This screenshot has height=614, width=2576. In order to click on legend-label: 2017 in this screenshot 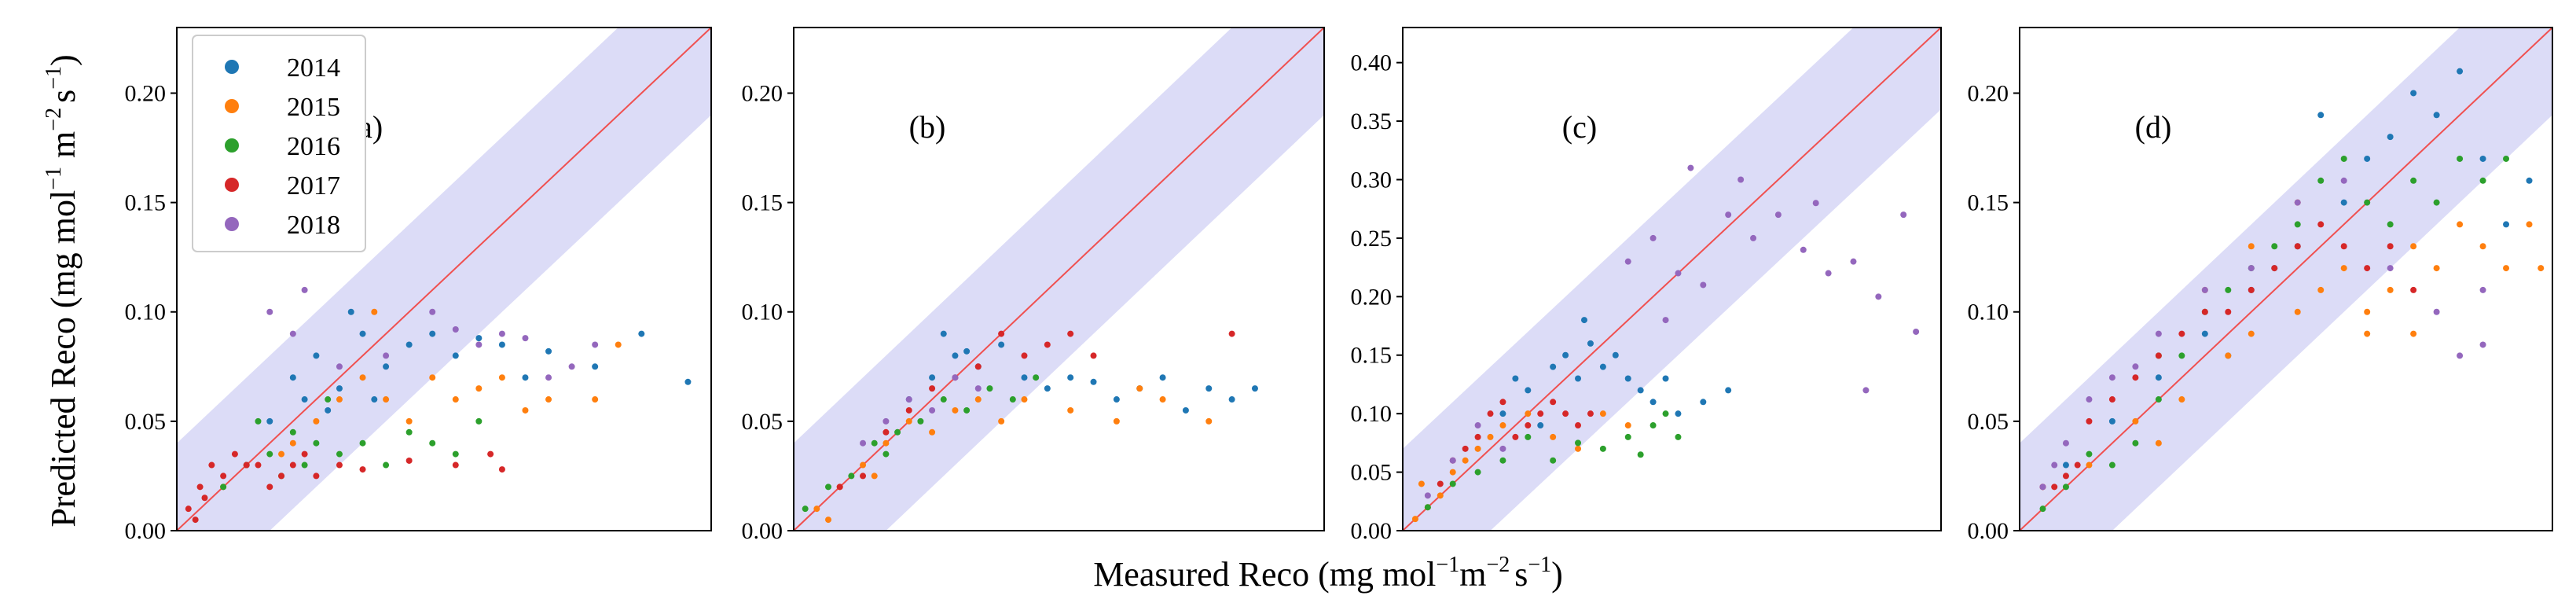, I will do `click(314, 185)`.